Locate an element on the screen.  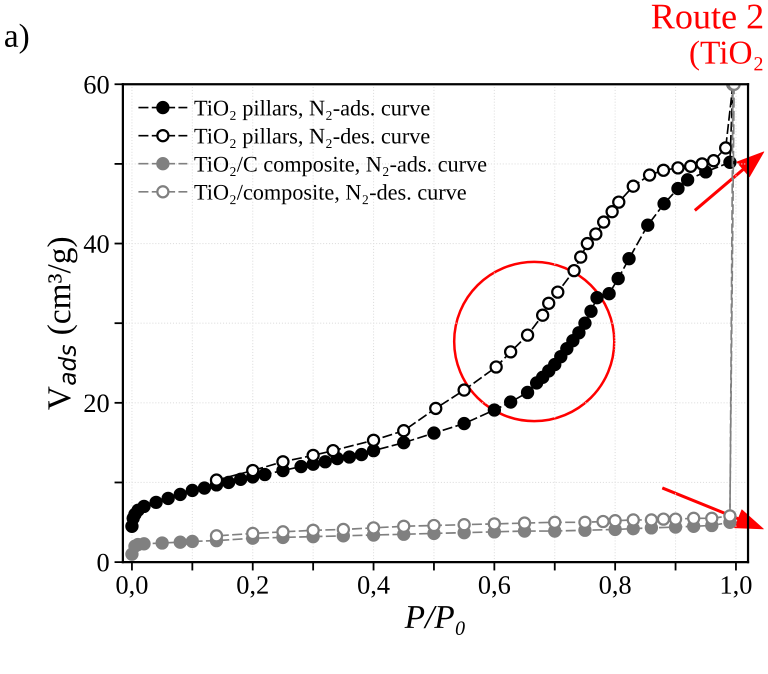
y-tick-label: 40 is located at coordinates (96, 244).